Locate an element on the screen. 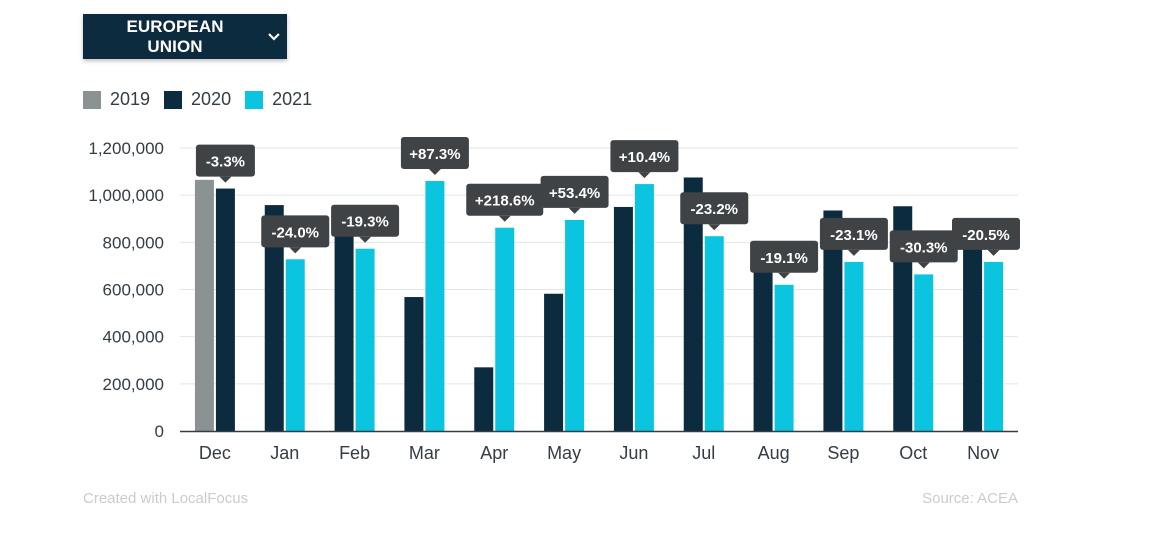 This screenshot has width=1162, height=534. x-tick-label: Dec is located at coordinates (215, 453).